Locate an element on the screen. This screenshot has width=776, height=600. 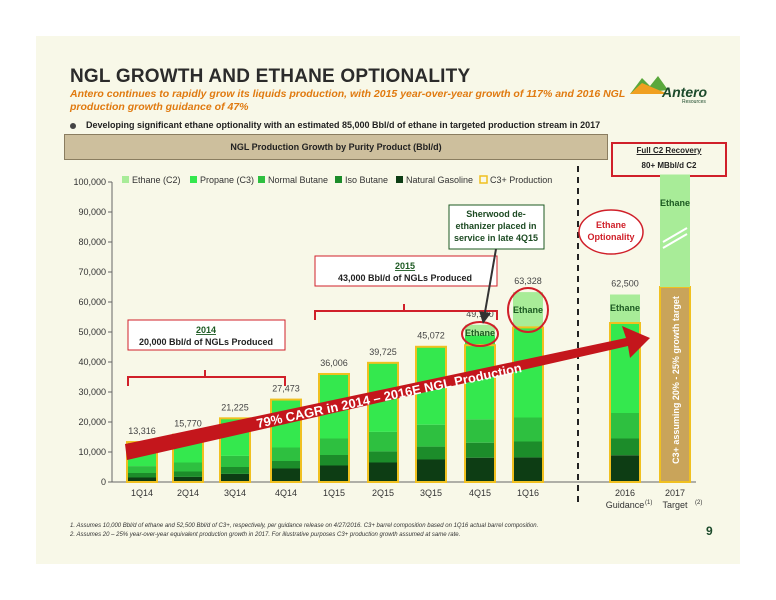
y-tick-label: 20,000 is located at coordinates (92, 422).